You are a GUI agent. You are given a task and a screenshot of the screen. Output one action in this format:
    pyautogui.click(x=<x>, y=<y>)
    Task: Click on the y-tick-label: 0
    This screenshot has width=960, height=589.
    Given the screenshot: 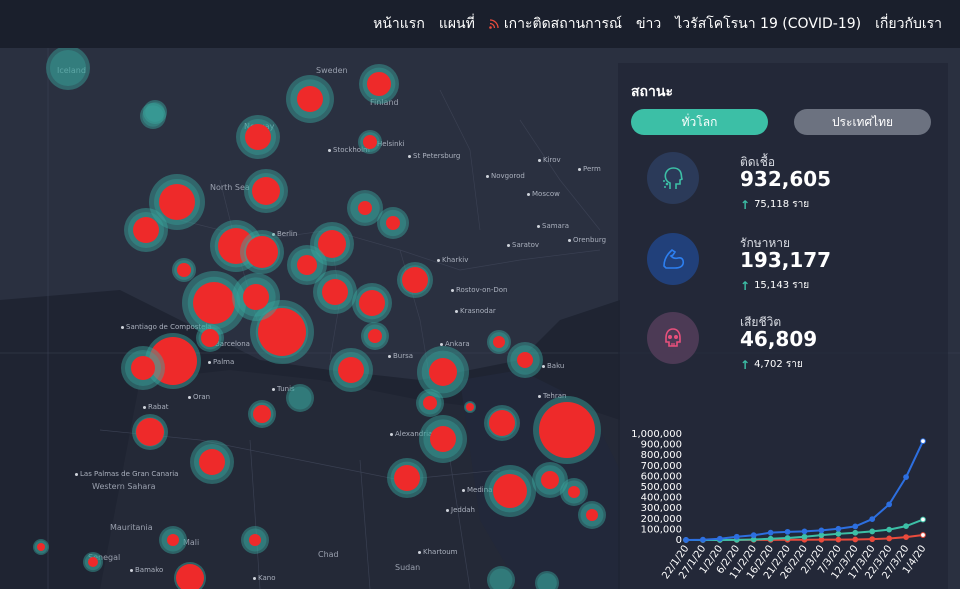 What is the action you would take?
    pyautogui.click(x=679, y=540)
    